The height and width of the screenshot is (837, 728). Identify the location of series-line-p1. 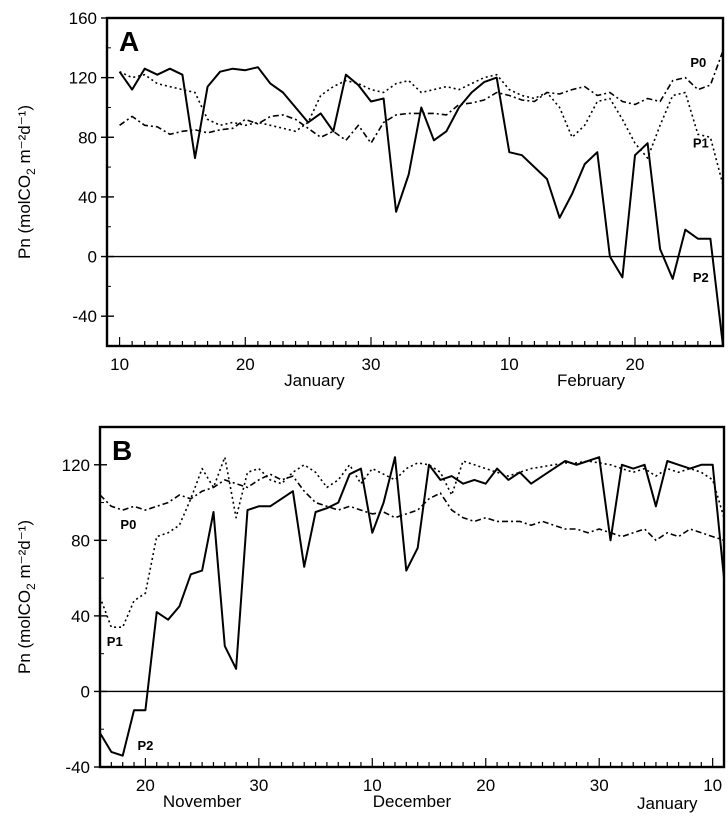
(421, 128).